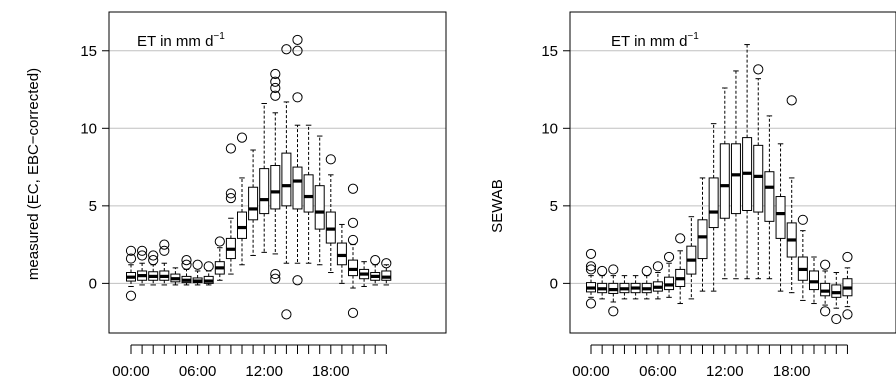 Image resolution: width=896 pixels, height=389 pixels. What do you see at coordinates (554, 206) in the screenshot?
I see `y-tick-label: 5` at bounding box center [554, 206].